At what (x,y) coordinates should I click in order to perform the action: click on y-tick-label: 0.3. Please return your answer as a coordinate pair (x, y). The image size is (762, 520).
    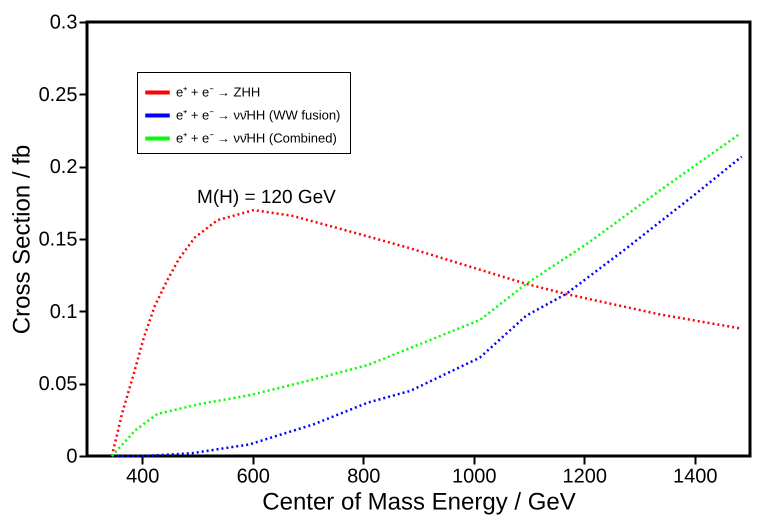
    Looking at the image, I should click on (64, 23).